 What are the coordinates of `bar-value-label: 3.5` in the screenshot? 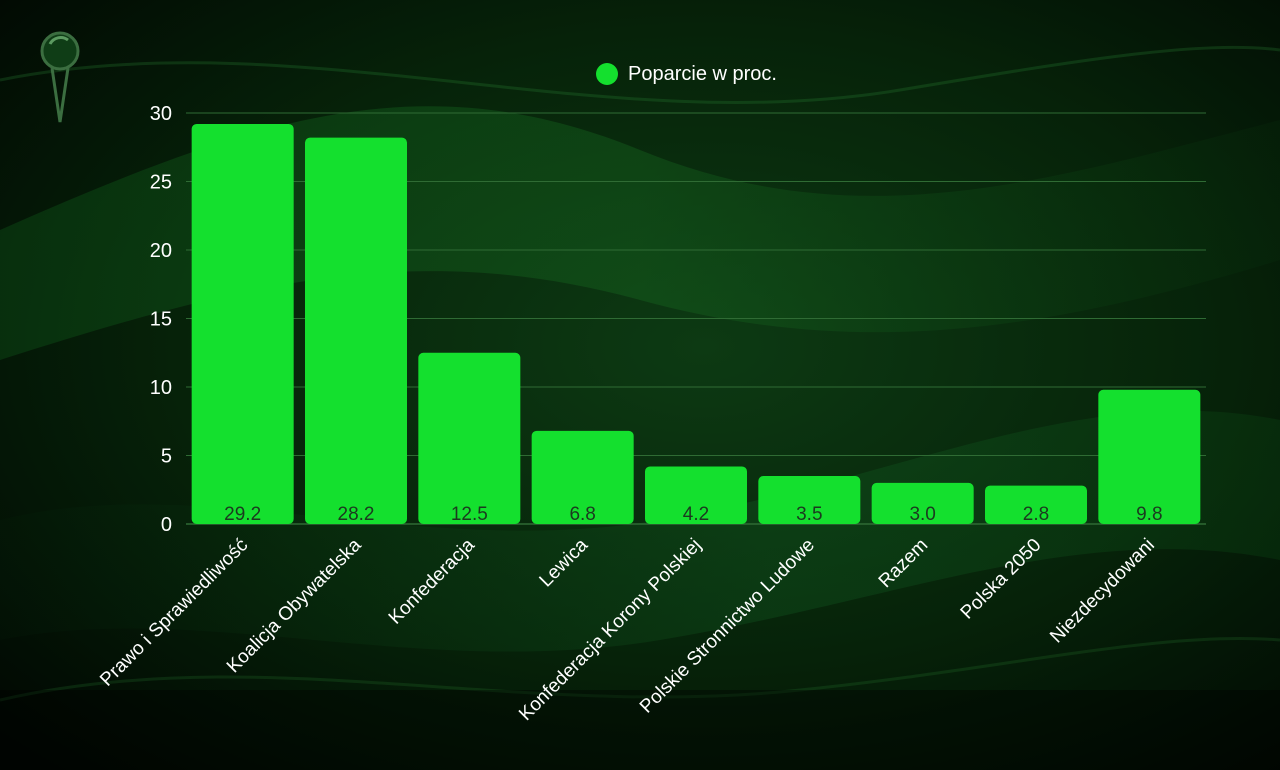 It's located at (809, 514).